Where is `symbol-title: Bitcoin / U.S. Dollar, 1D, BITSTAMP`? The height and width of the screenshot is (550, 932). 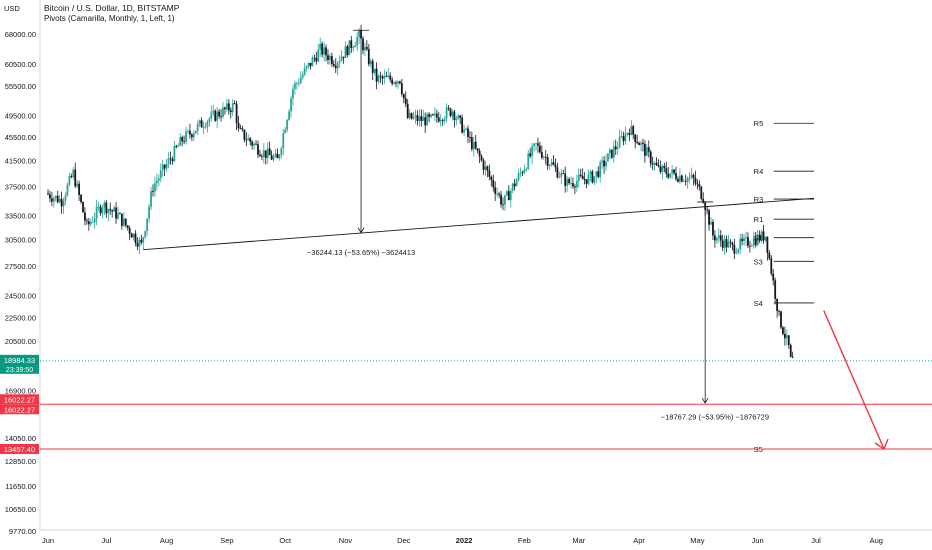 symbol-title: Bitcoin / U.S. Dollar, 1D, BITSTAMP is located at coordinates (112, 8).